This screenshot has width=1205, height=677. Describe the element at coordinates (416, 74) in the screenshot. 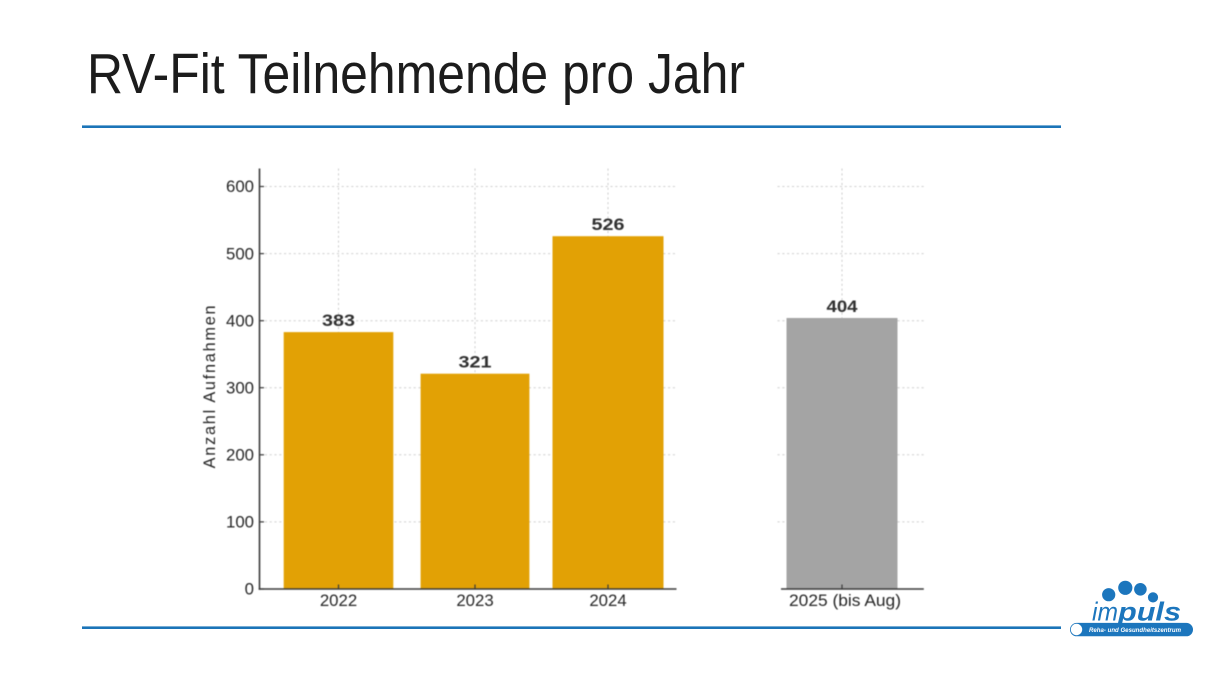

I see `svg-text: RV-Fit Teilnehmende pro Jahr` at that location.